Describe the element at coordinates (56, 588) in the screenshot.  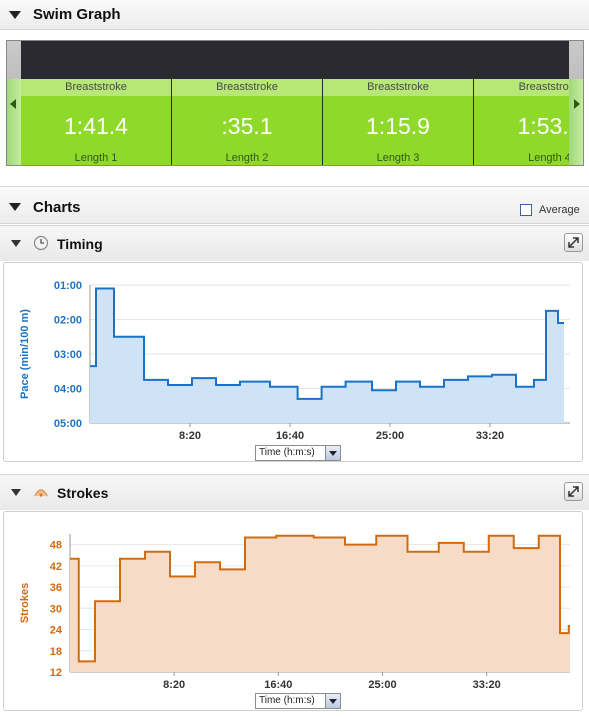
I see `y-tick-label: 36` at that location.